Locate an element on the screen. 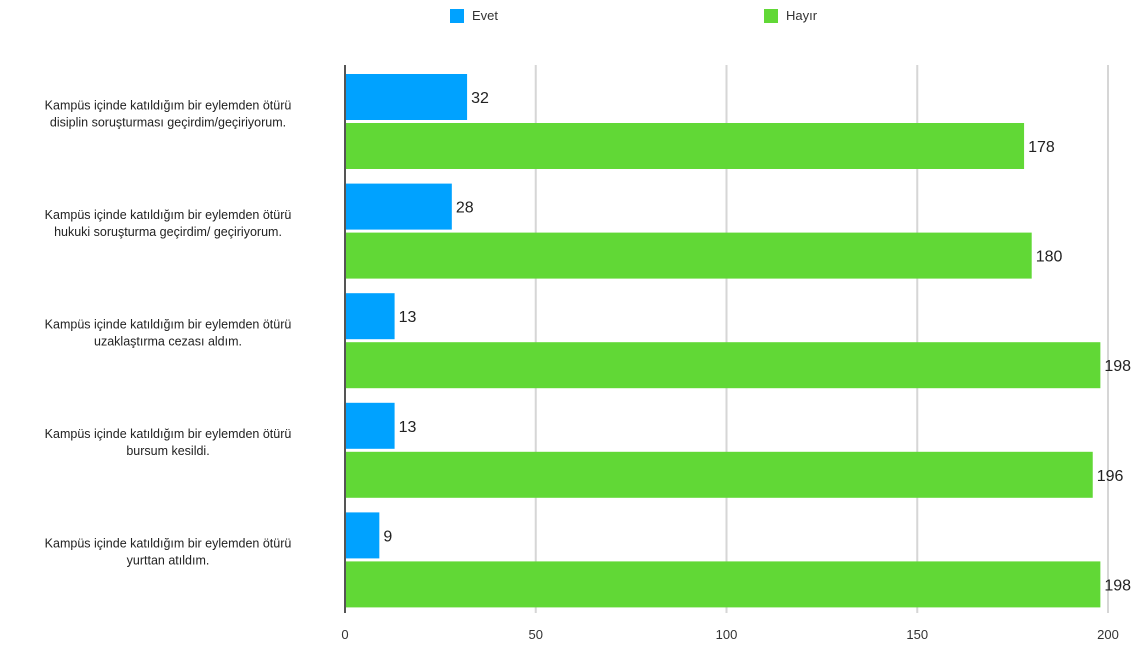  legend-label-hayir: Hayır is located at coordinates (802, 15).